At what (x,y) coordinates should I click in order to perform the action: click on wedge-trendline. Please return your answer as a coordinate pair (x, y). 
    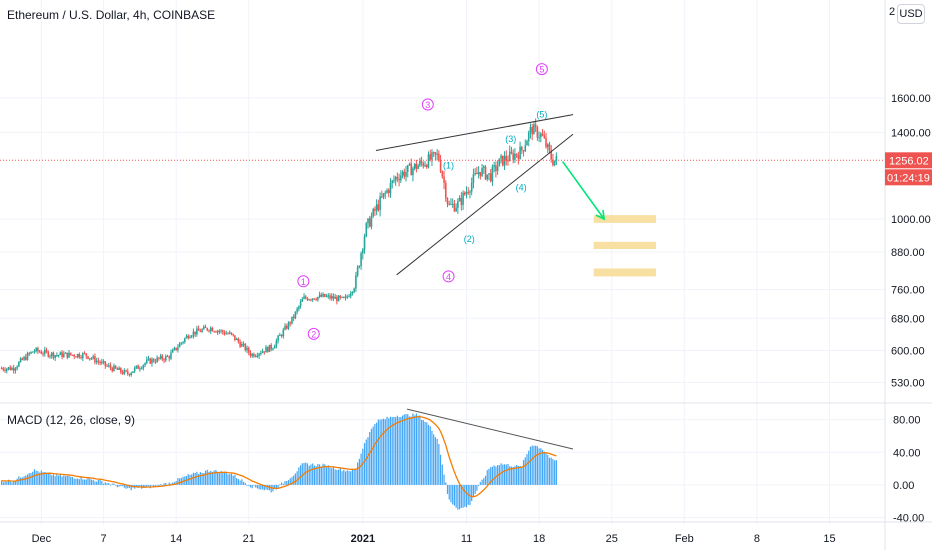
    Looking at the image, I should click on (474, 132).